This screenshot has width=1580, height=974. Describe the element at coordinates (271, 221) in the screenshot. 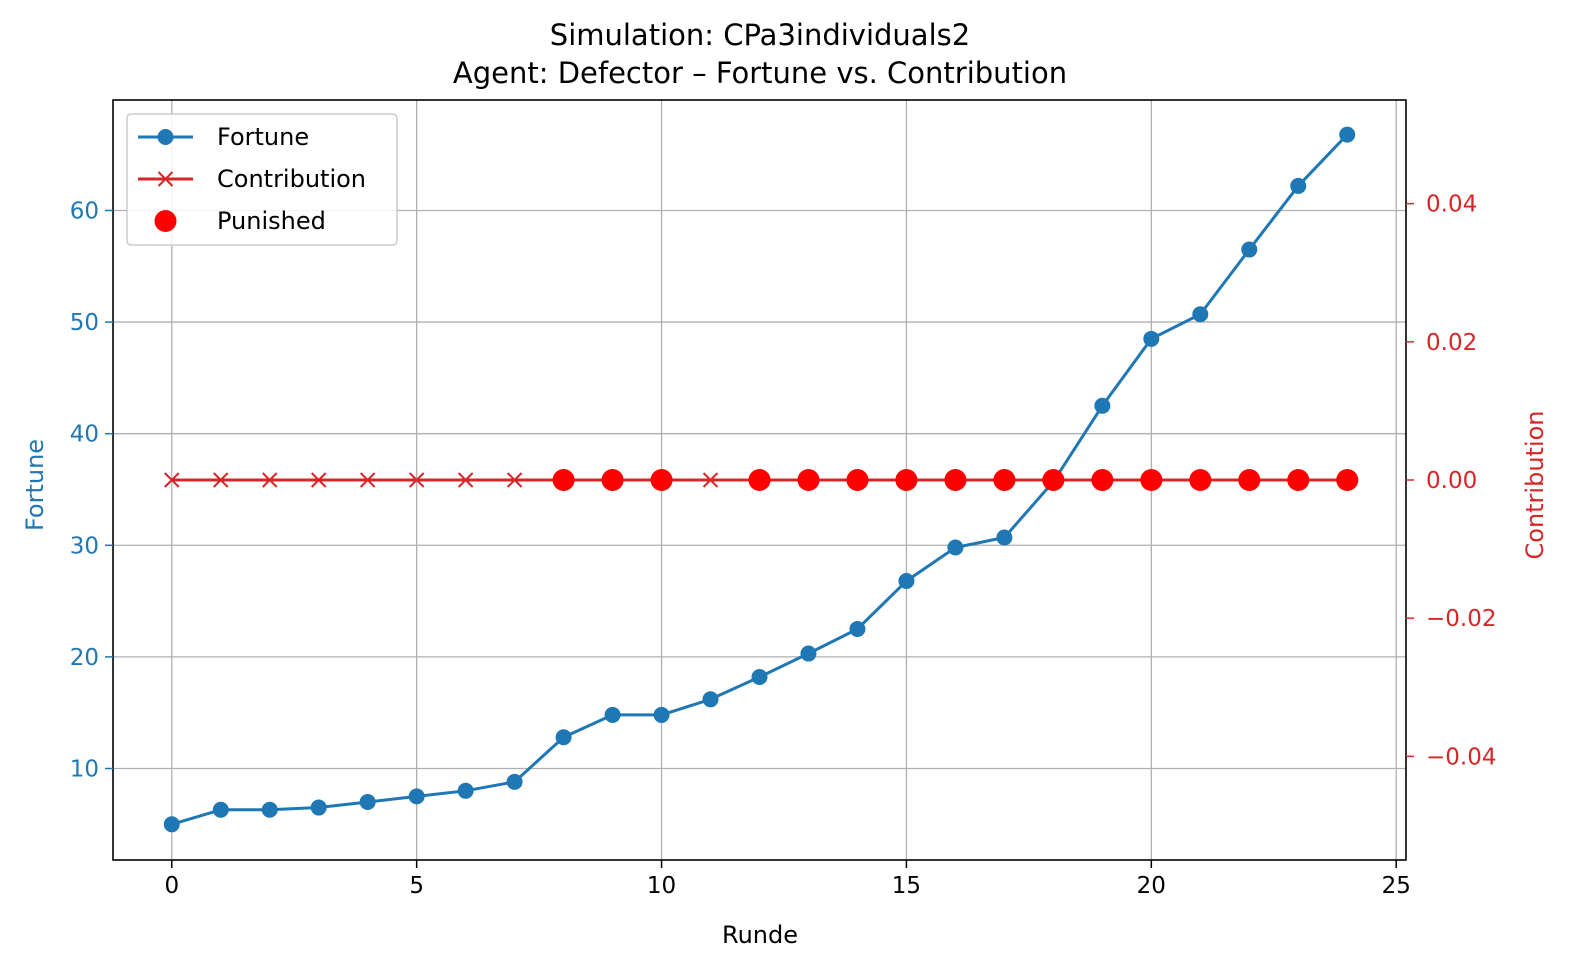

I see `legend-punished-label: Punished` at that location.